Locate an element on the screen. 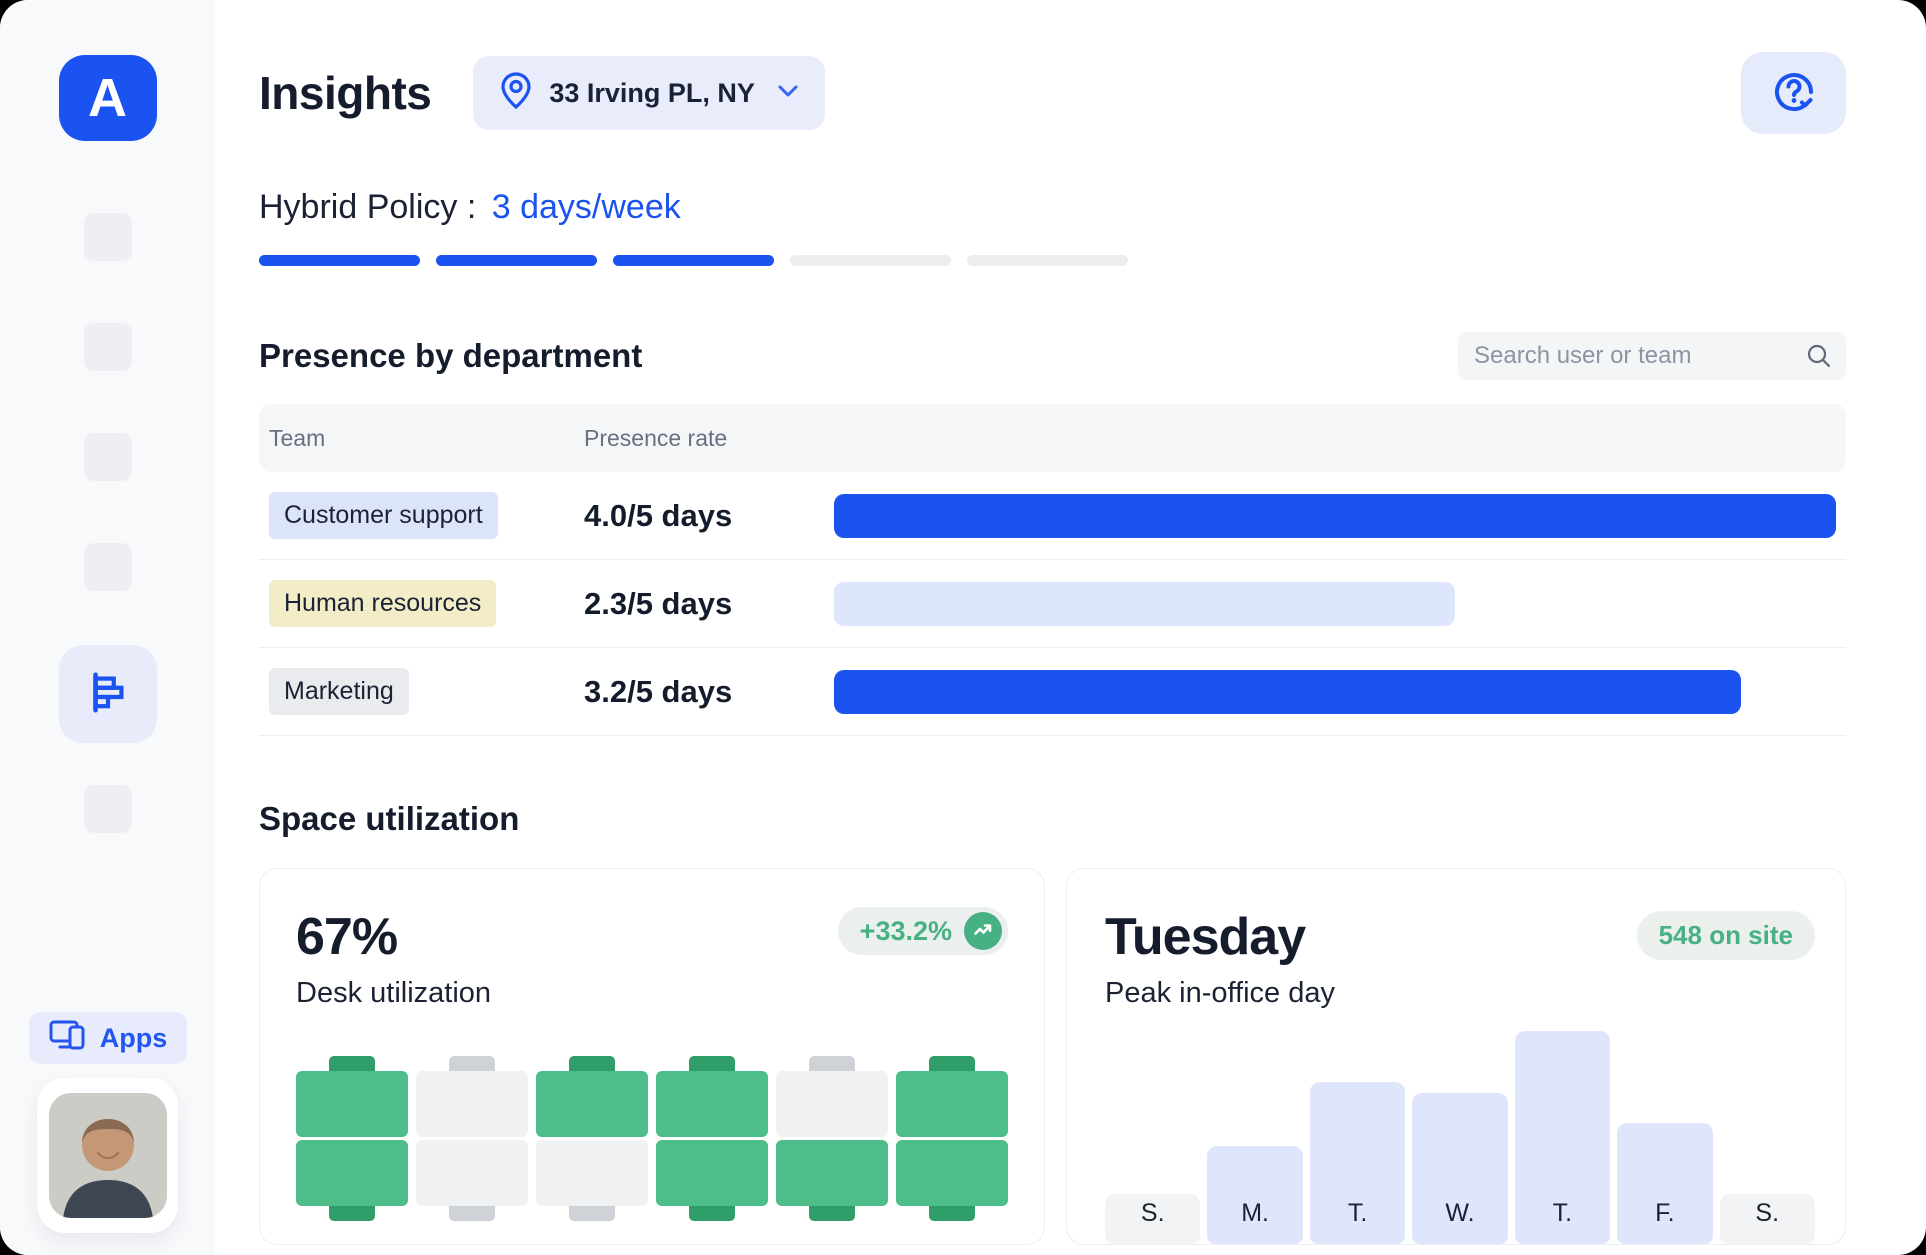  help-button is located at coordinates (1793, 93).